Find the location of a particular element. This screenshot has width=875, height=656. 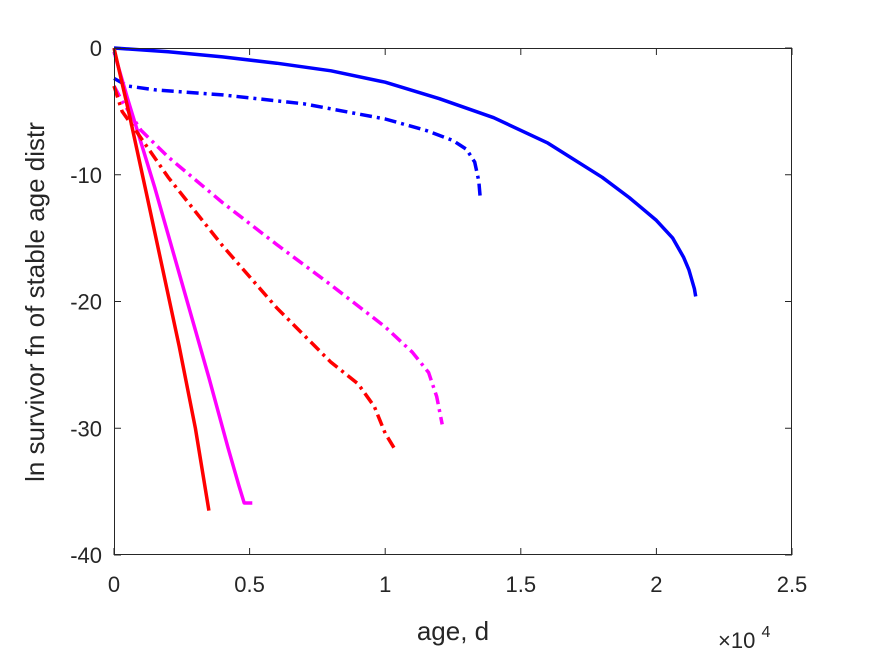

x-tick-label-3: 1 is located at coordinates (385, 584).